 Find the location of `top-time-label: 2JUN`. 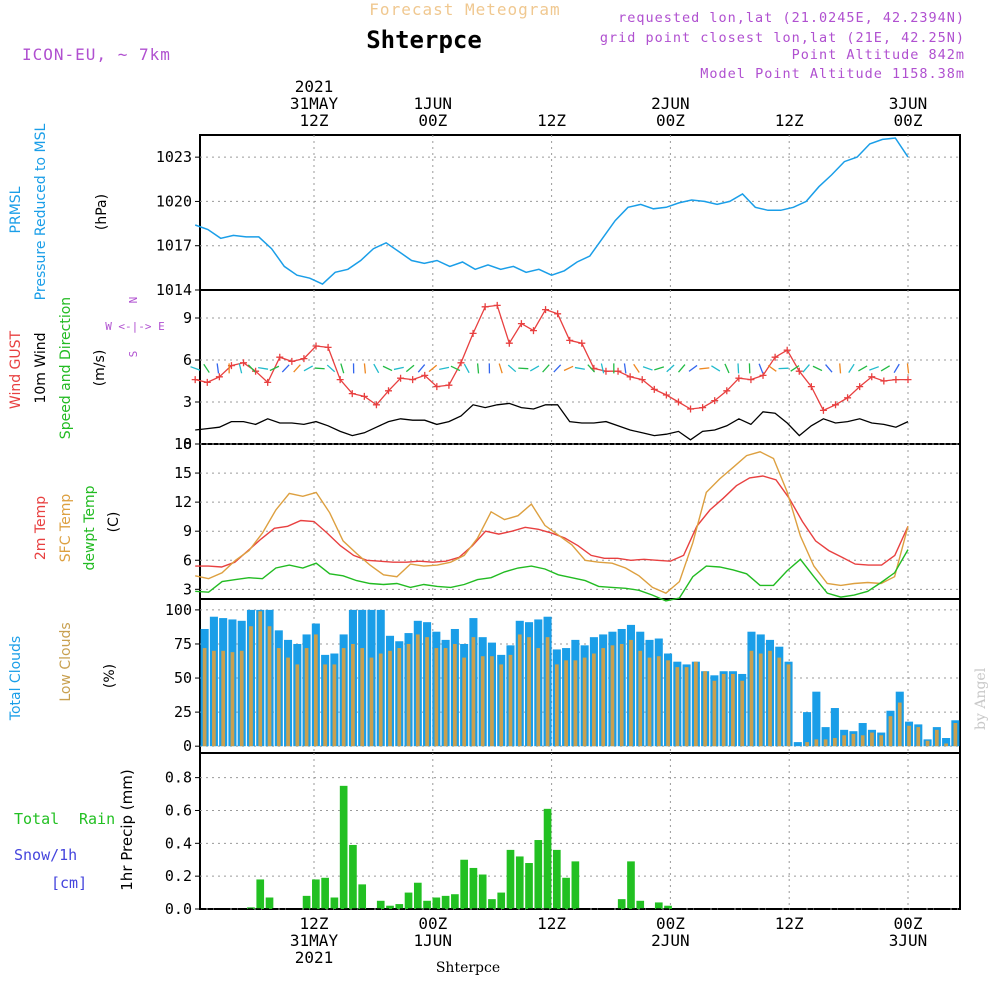

top-time-label: 2JUN is located at coordinates (670, 103).